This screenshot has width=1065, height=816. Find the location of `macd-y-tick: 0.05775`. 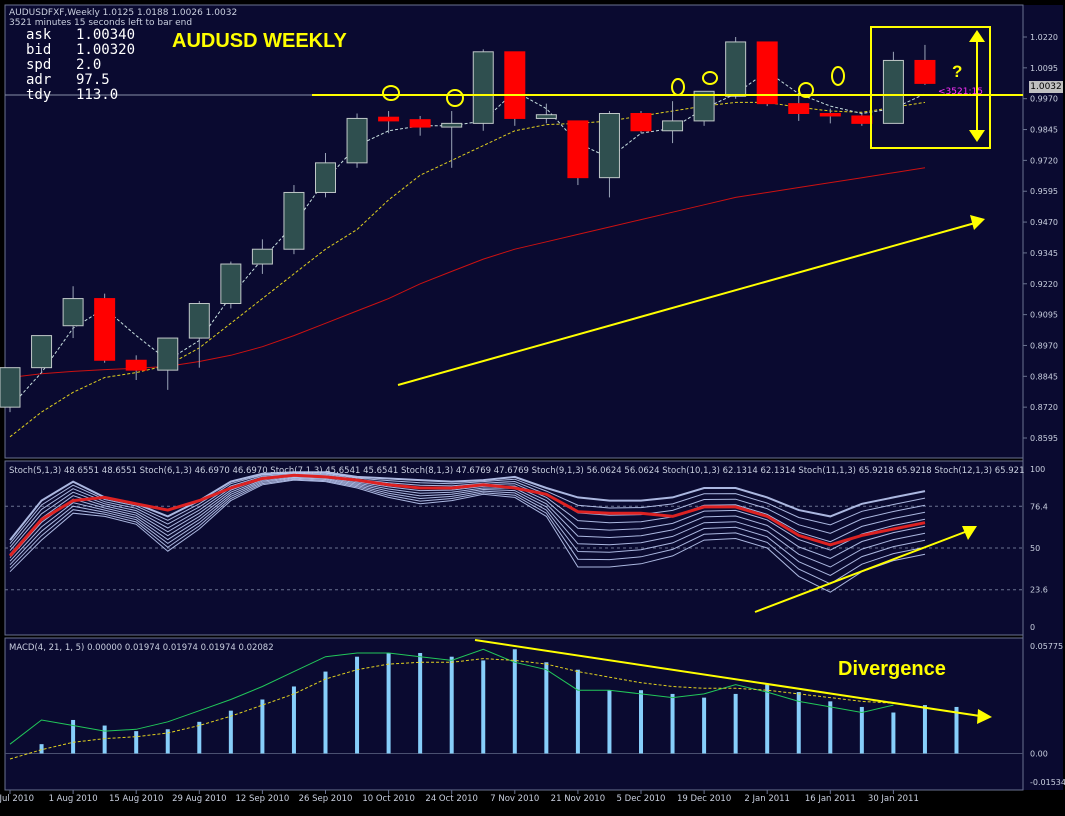

macd-y-tick: 0.05775 is located at coordinates (1046, 646).